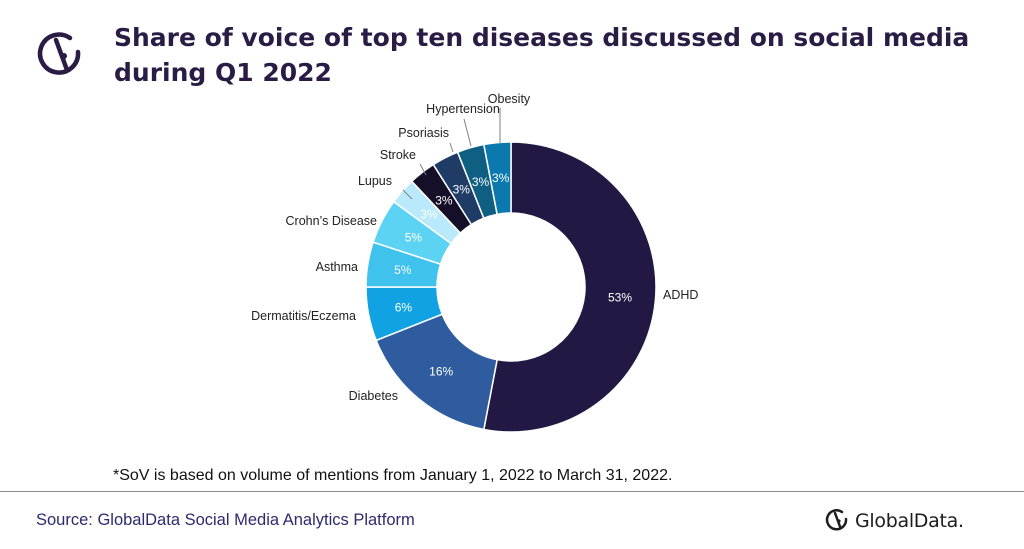  What do you see at coordinates (398, 155) in the screenshot?
I see `category-label: Stroke` at bounding box center [398, 155].